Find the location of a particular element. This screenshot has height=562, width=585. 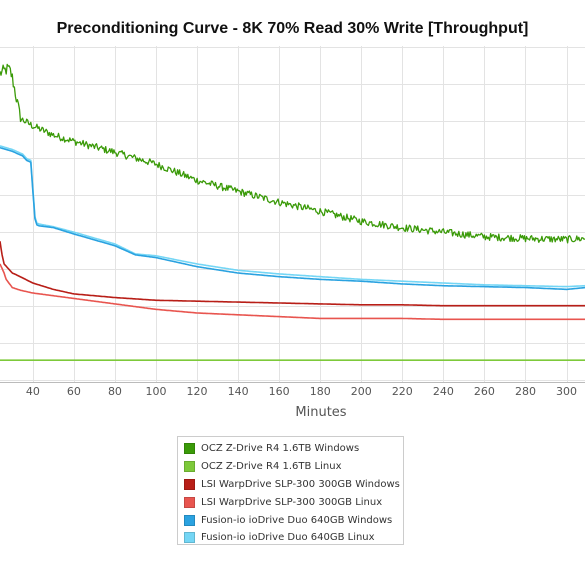

legend-item: OCZ Z-Drive R4 1.6TB Linux is located at coordinates (290, 467).